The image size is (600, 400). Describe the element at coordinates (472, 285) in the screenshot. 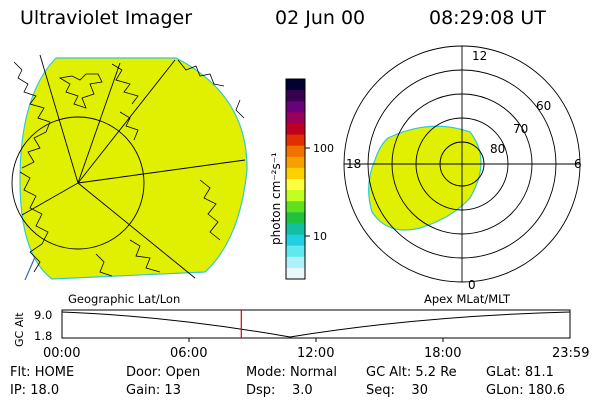

I see `mlt-label-0: 0` at that location.